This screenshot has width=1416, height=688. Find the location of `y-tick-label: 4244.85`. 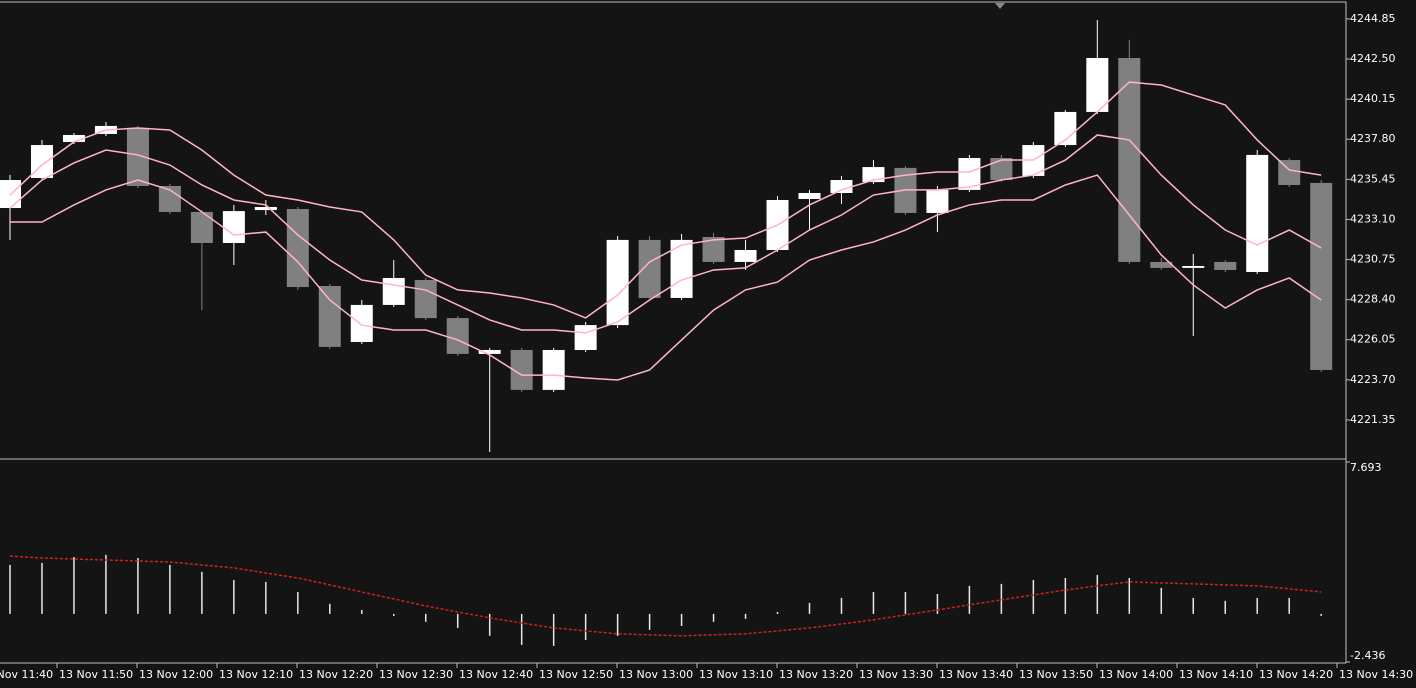

y-tick-label: 4244.85 is located at coordinates (1373, 18).